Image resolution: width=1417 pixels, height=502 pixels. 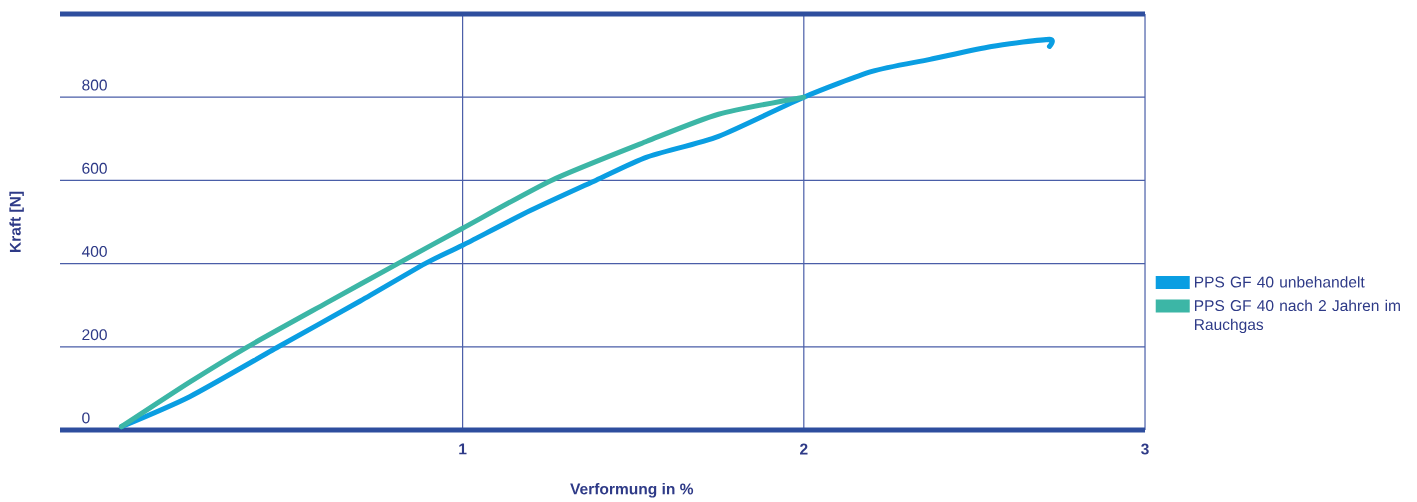 I want to click on x-axis-title: Verformung in %, so click(x=632, y=490).